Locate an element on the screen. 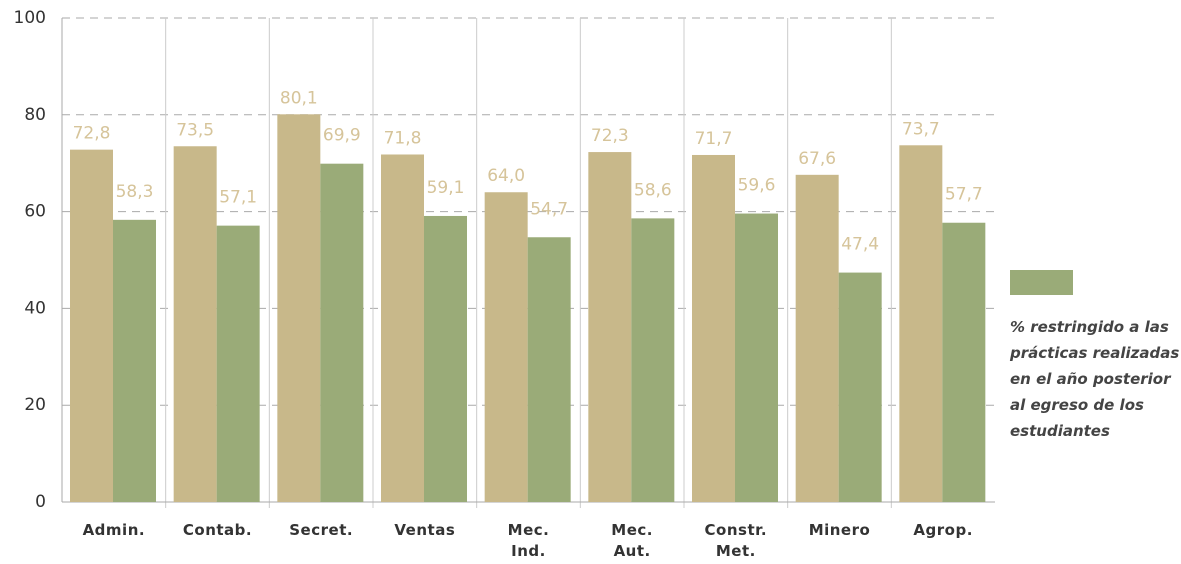 This screenshot has height=564, width=1181. x-tick-label: Contab. is located at coordinates (217, 530).